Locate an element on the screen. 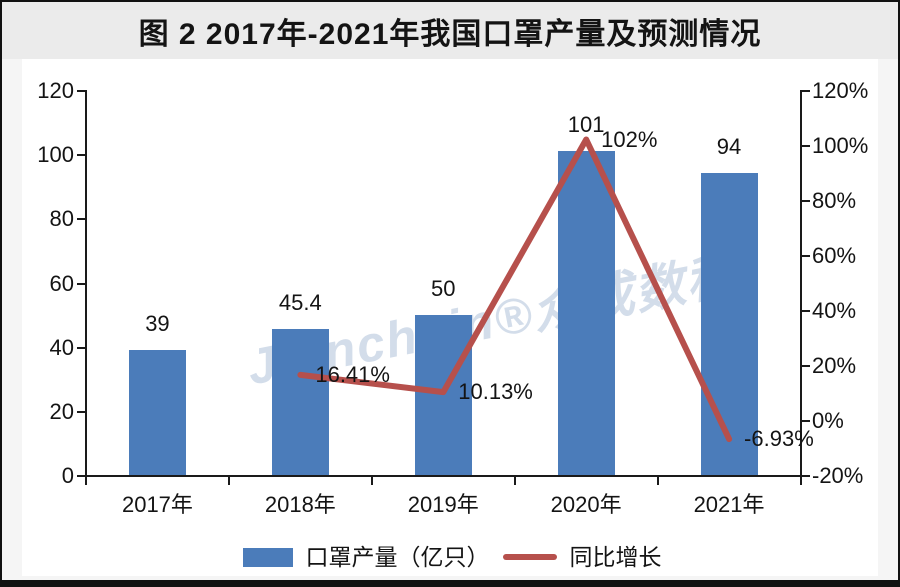  y-left-tick-label: 100 is located at coordinates (55, 155).